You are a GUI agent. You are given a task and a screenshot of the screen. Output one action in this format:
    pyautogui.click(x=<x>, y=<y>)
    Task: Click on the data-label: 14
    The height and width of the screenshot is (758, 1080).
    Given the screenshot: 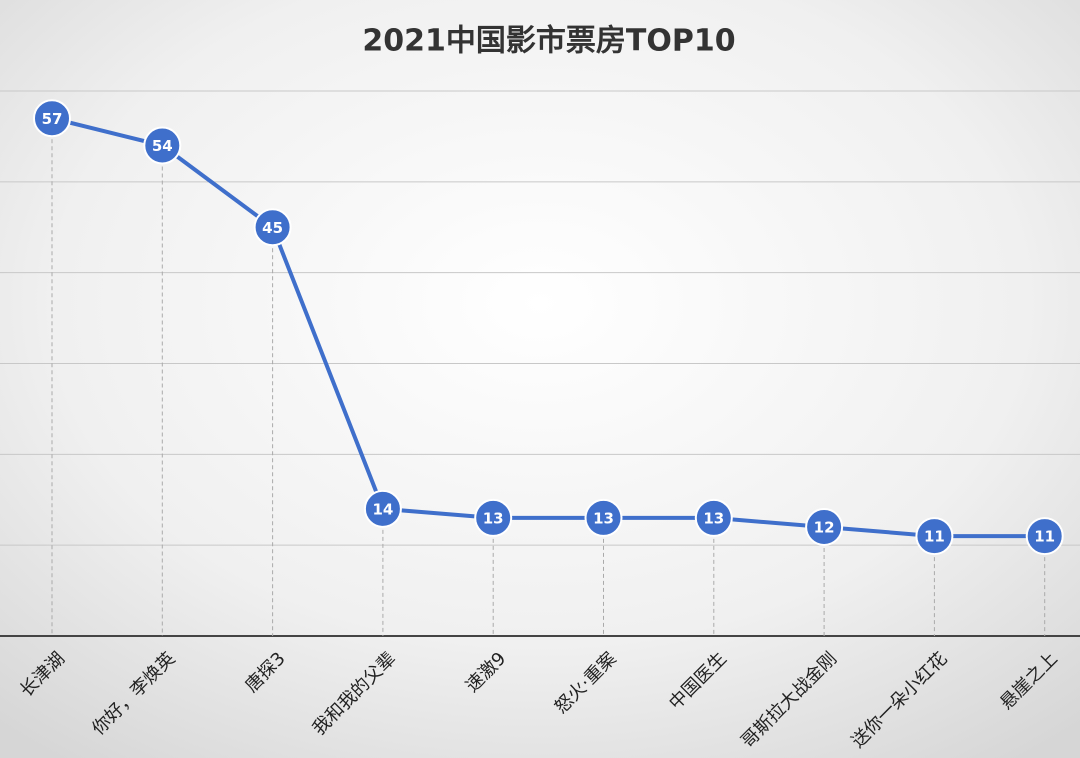 What is the action you would take?
    pyautogui.click(x=382, y=509)
    